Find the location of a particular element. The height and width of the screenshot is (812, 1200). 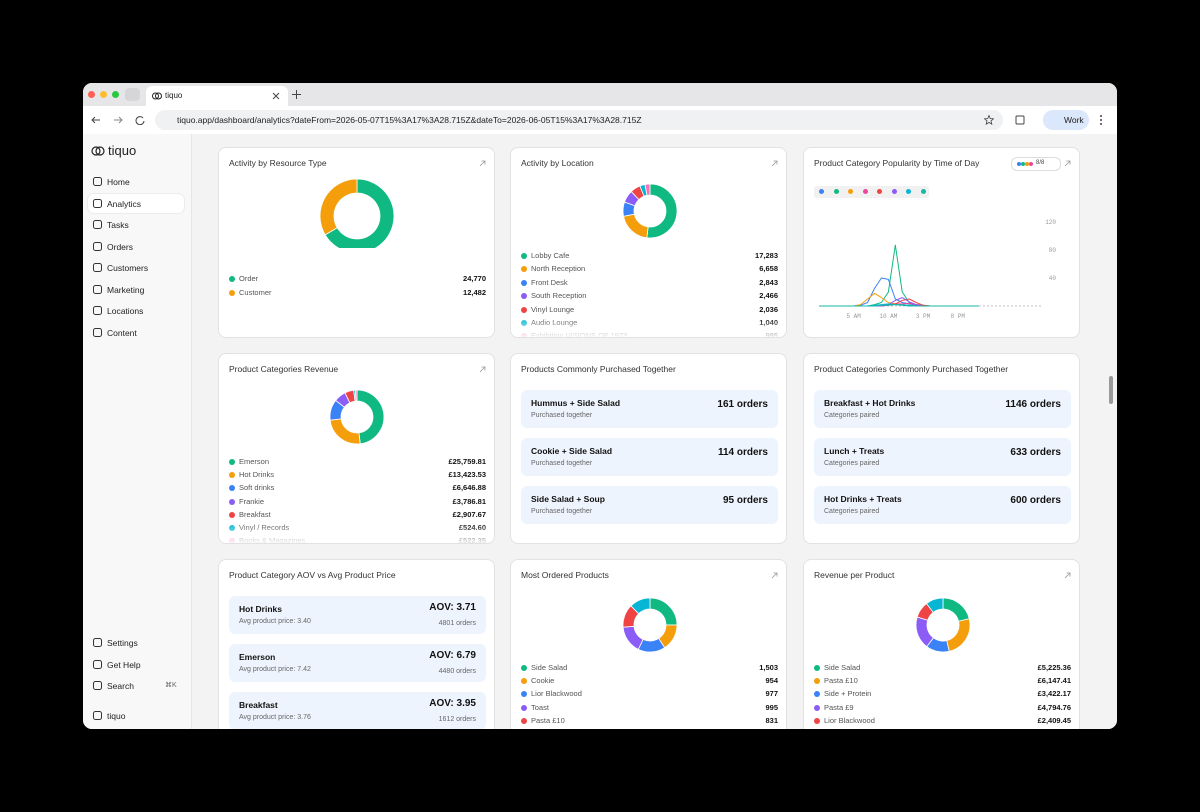

legend-name: North Reception is located at coordinates (558, 269).